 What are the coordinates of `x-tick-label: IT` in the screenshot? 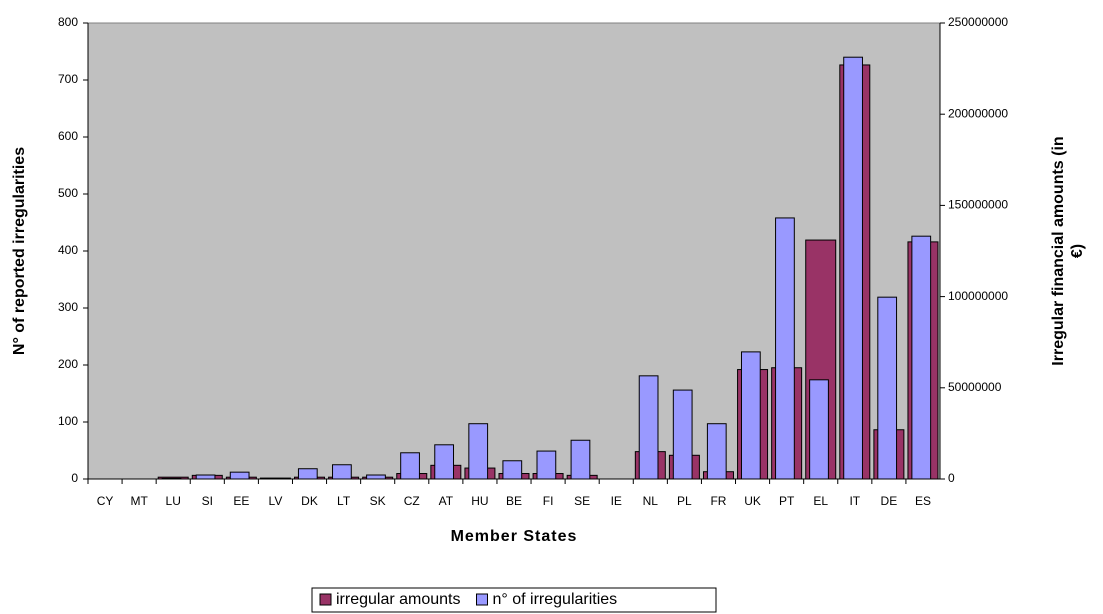 It's located at (854, 501).